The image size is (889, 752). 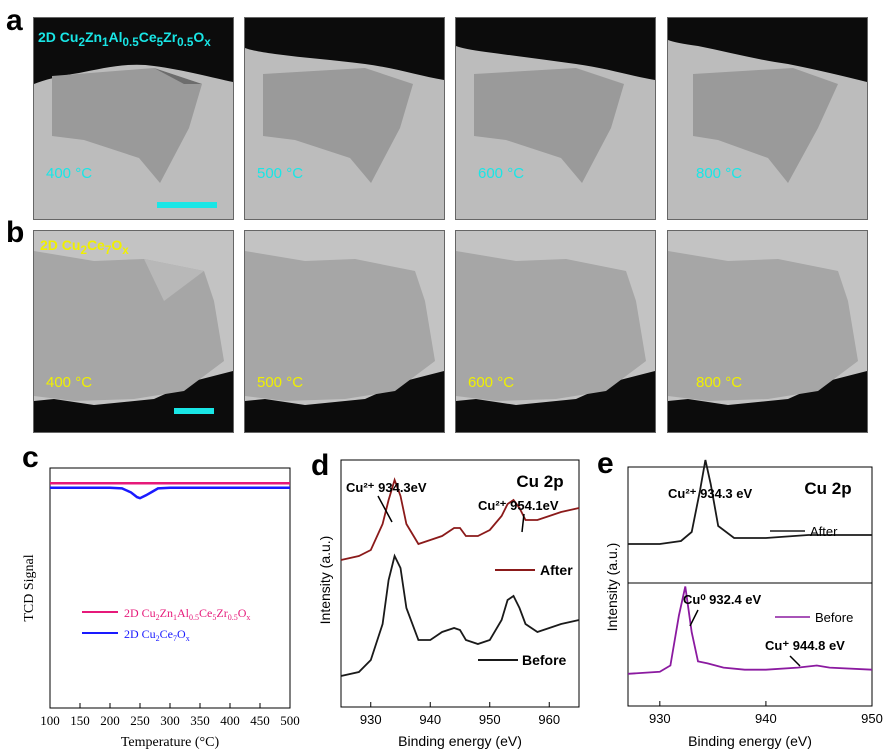 I want to click on d-ticks-tick-label-3: 960, so click(x=549, y=719).